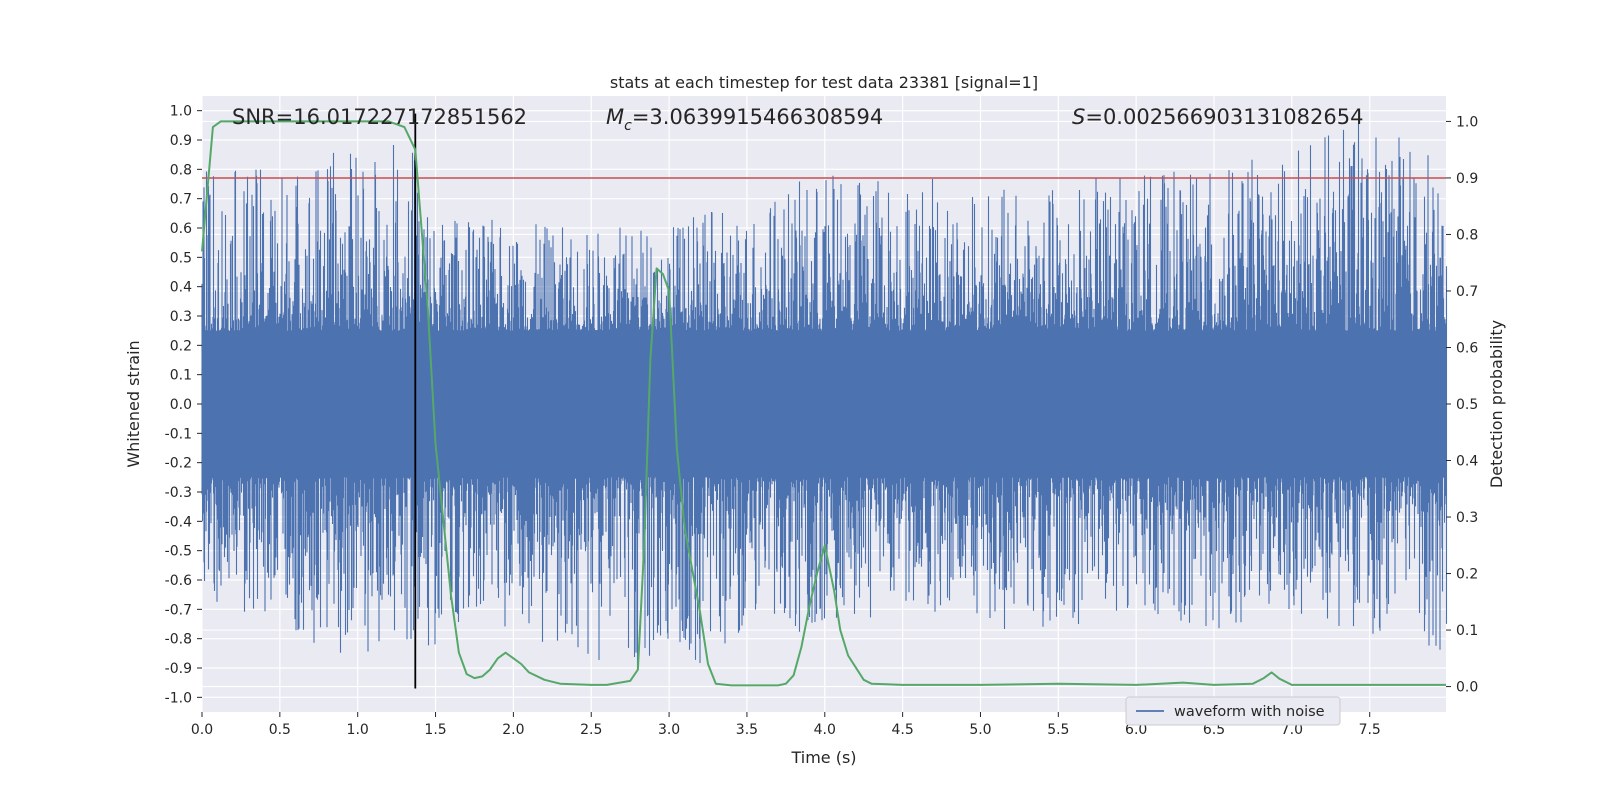 Image resolution: width=1600 pixels, height=800 pixels. Describe the element at coordinates (1467, 348) in the screenshot. I see `y2-tick-label: 0.6` at that location.